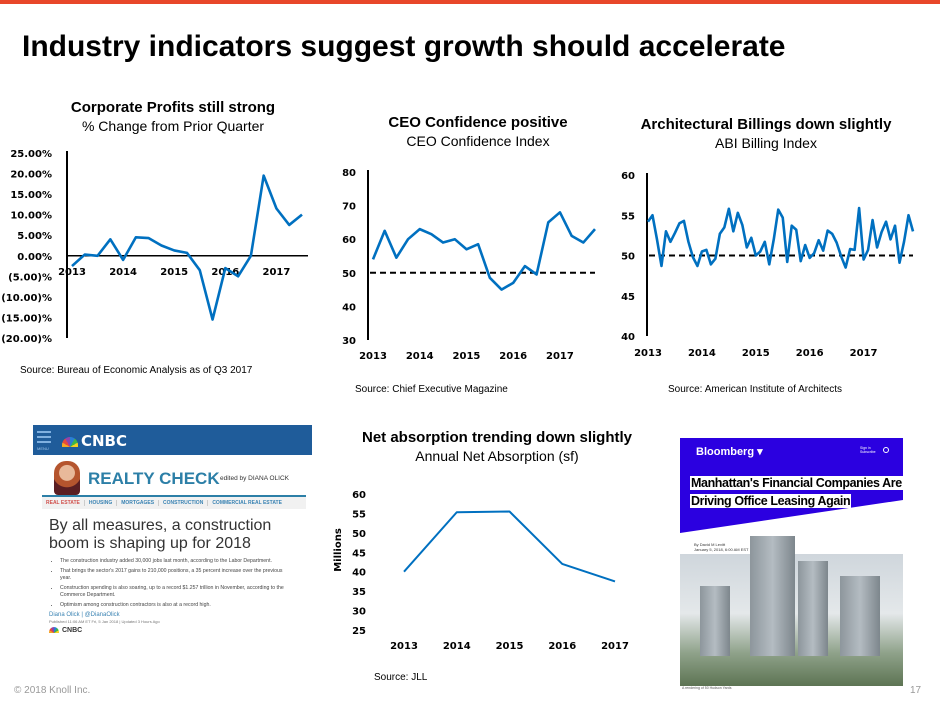 The image size is (940, 705). Describe the element at coordinates (791, 611) in the screenshot. I see `building-rendering-photo` at that location.